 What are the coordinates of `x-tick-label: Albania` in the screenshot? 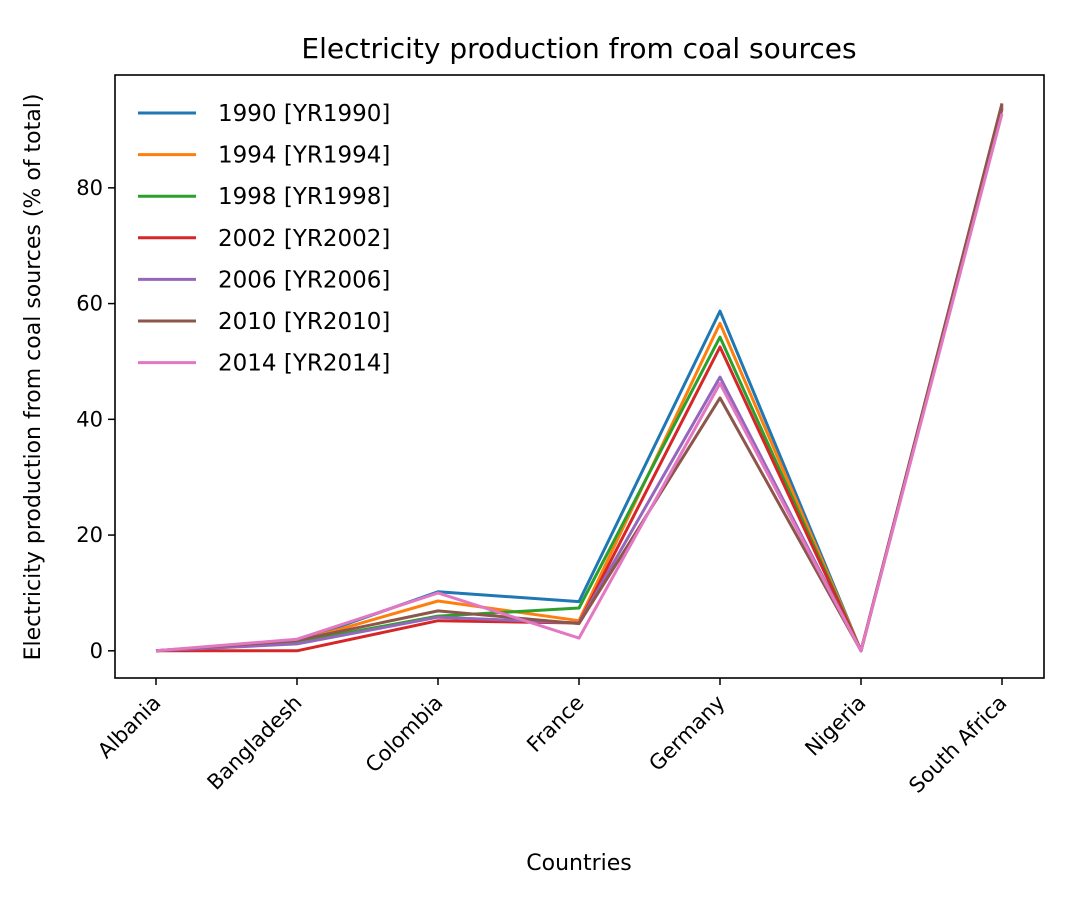 It's located at (129, 727).